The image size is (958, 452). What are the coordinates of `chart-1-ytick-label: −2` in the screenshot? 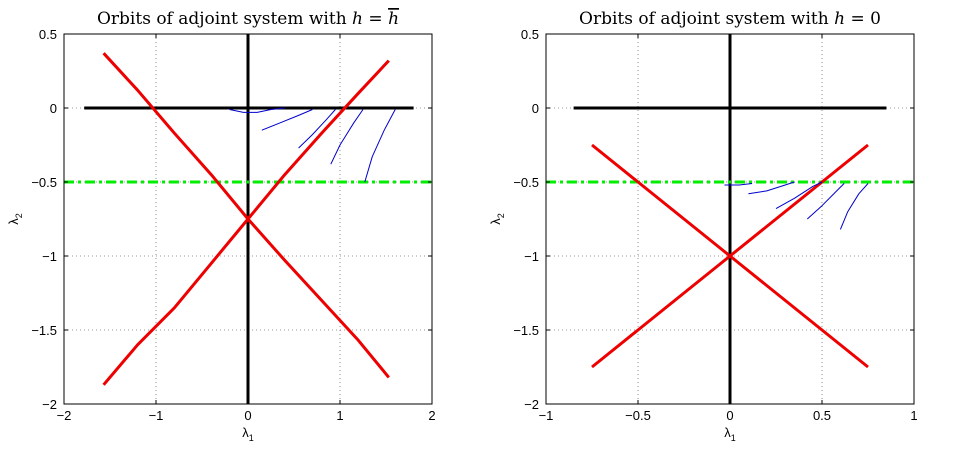 It's located at (49, 404).